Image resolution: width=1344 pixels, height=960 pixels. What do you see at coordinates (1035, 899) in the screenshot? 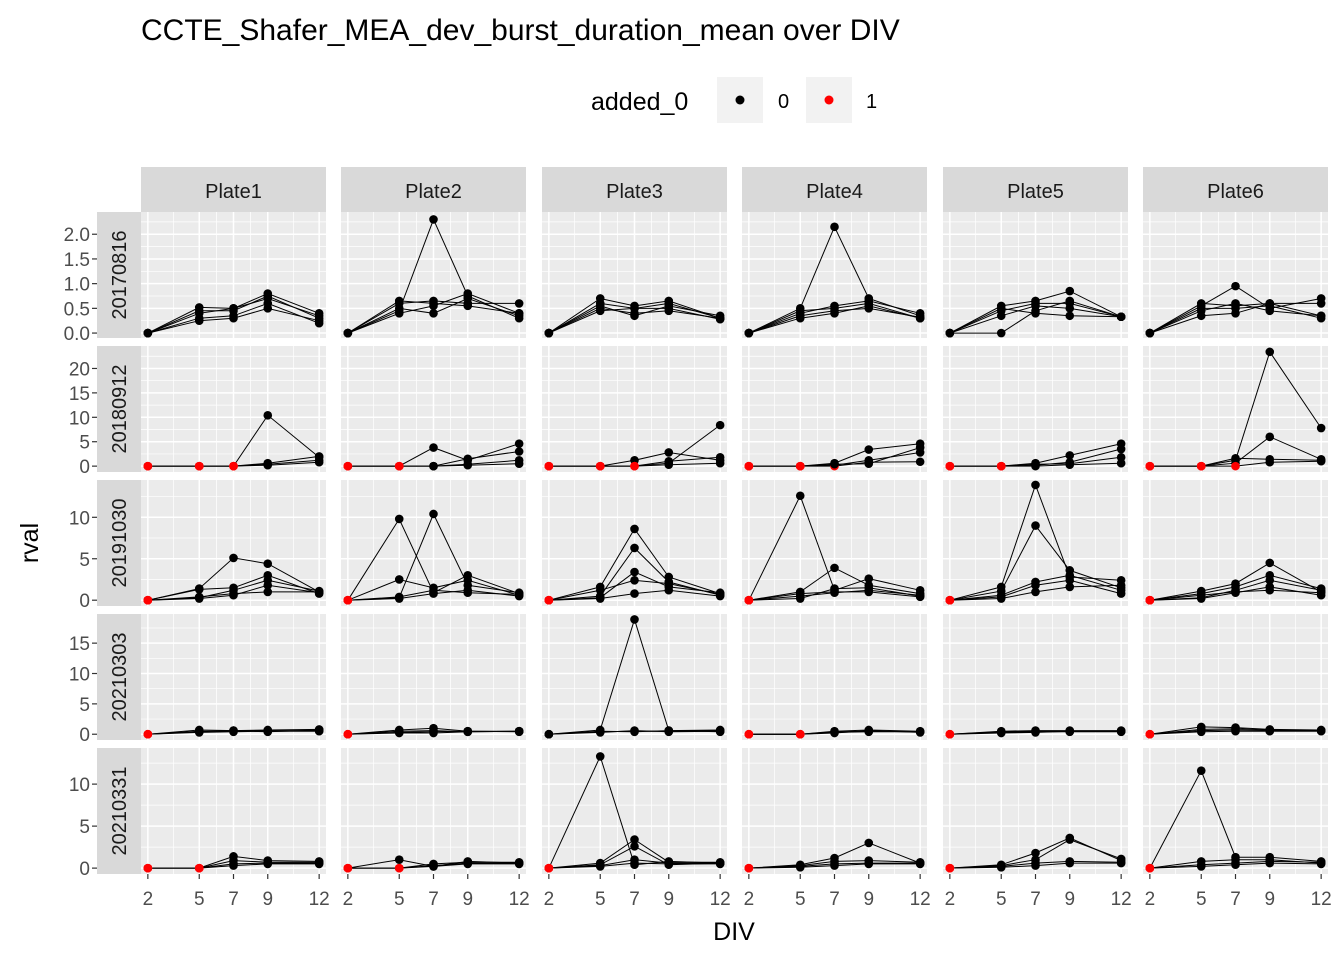
I see `x-tick-label: 7` at bounding box center [1035, 899].